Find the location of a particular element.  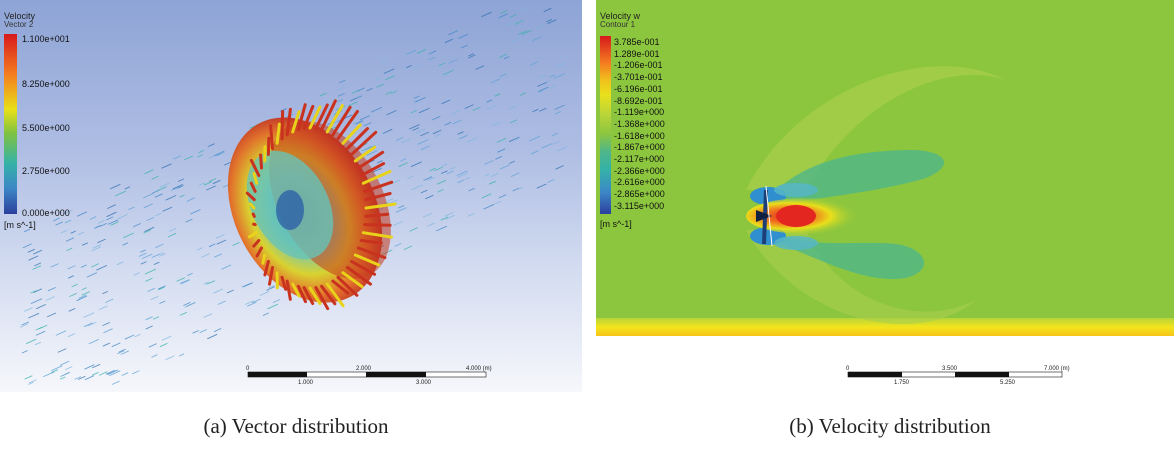

legend-label: -3.115e+000 is located at coordinates (639, 205).